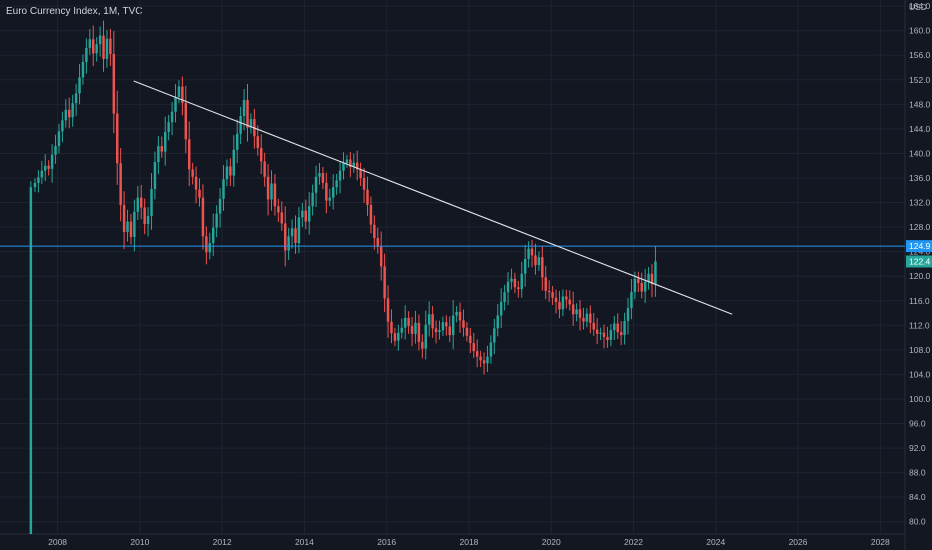  I want to click on price-tick-label: 80.0, so click(917, 522).